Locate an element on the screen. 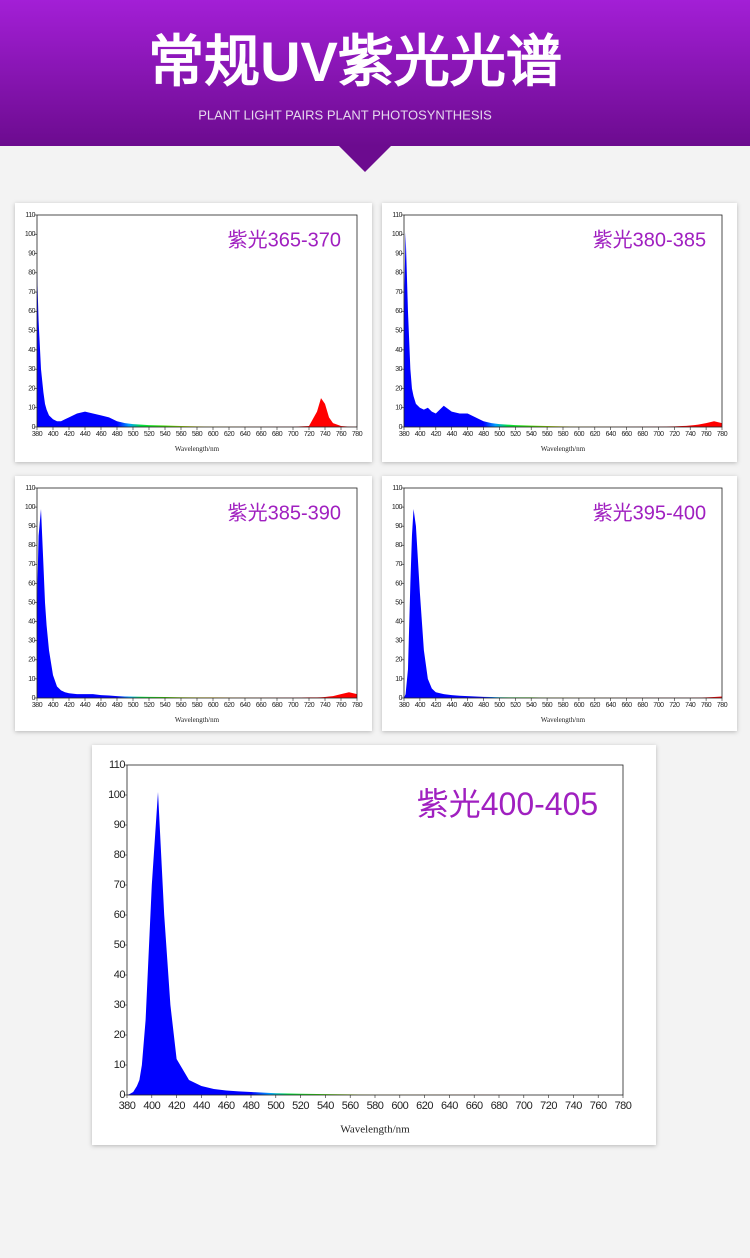 The height and width of the screenshot is (1258, 750). y-tick-label: 60 is located at coordinates (398, 583).